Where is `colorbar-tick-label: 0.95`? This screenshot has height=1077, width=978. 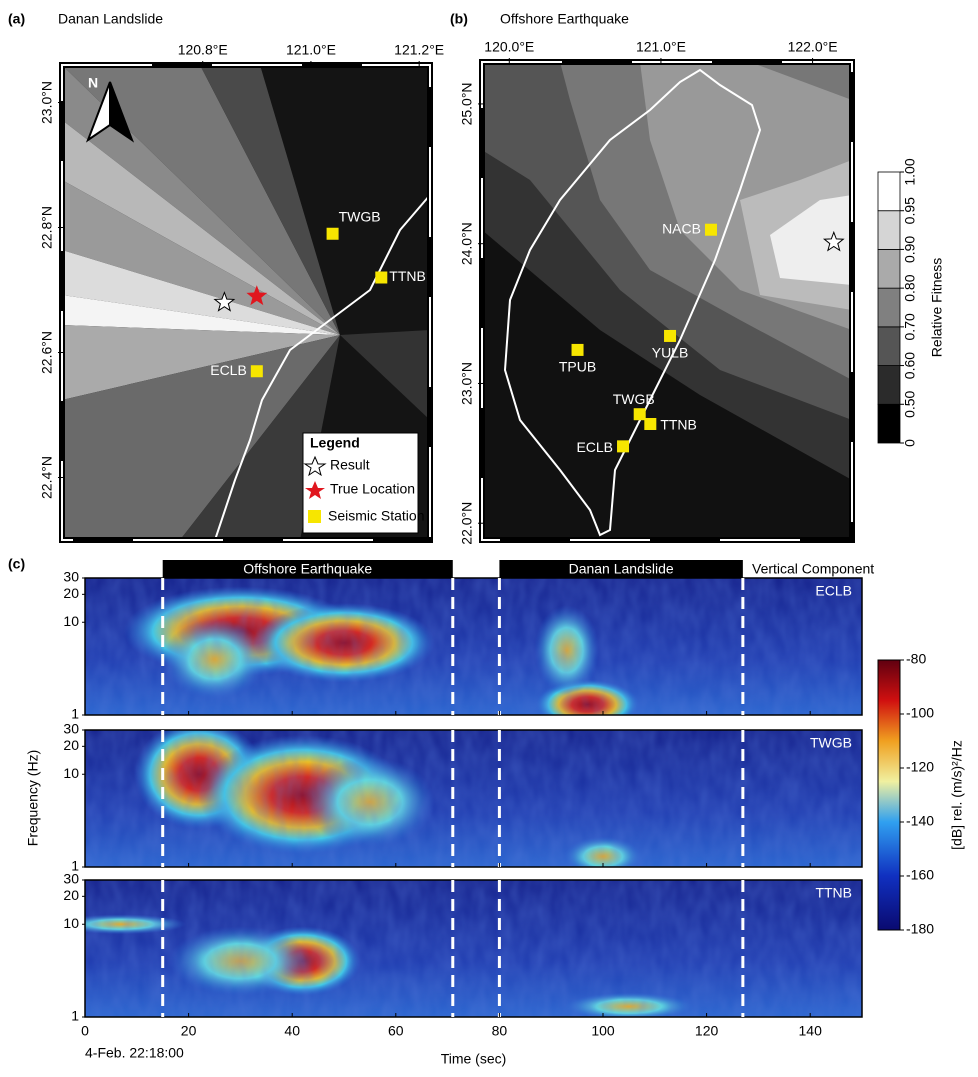
colorbar-tick-label: 0.95 is located at coordinates (910, 210).